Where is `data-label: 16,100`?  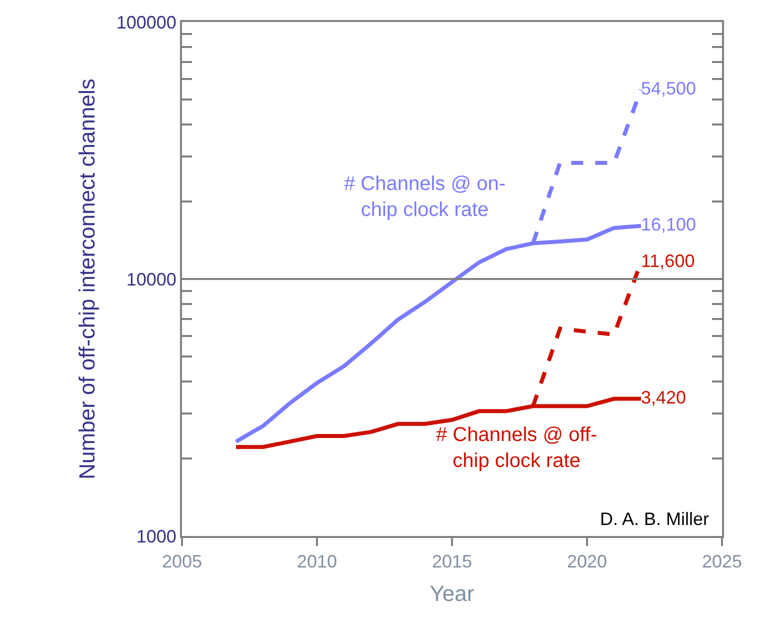 data-label: 16,100 is located at coordinates (668, 224).